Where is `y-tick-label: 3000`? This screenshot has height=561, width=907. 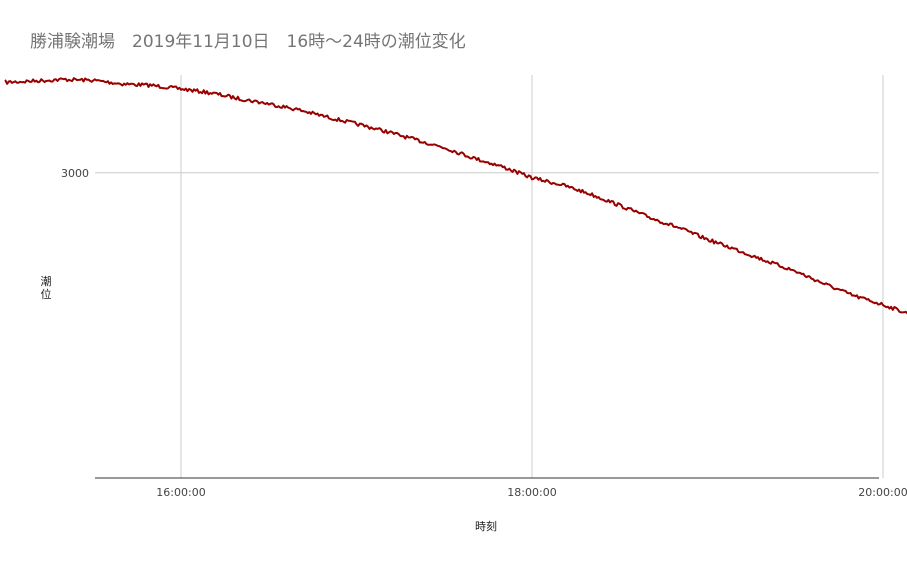 y-tick-label: 3000 is located at coordinates (75, 173).